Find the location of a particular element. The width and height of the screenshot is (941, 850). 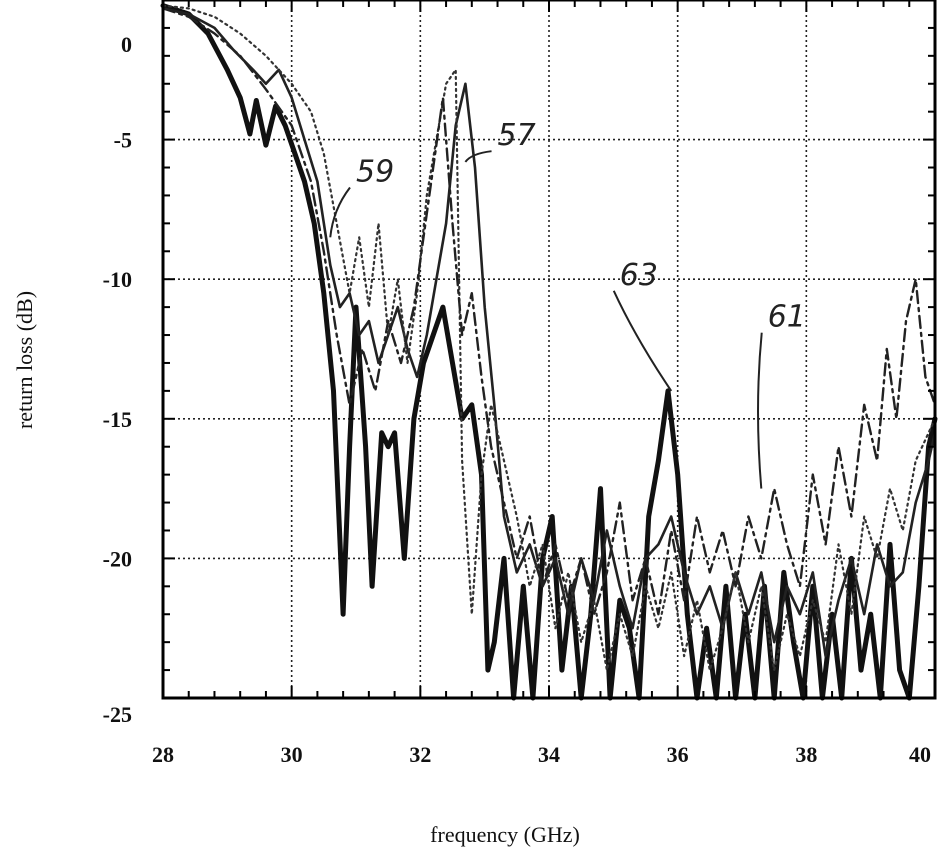

x-tick-label-30: 30 is located at coordinates (292, 754).